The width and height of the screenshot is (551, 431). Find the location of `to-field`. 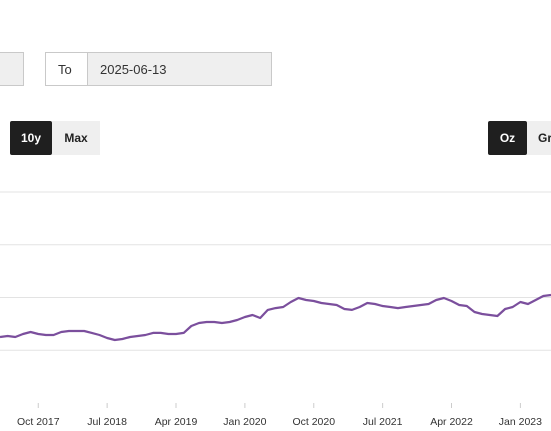

to-field is located at coordinates (158, 69).